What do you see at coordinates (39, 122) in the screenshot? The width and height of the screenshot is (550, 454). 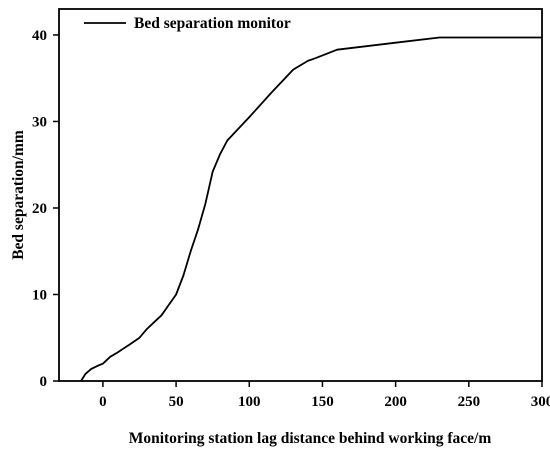 I see `y-tick-label: 30` at bounding box center [39, 122].